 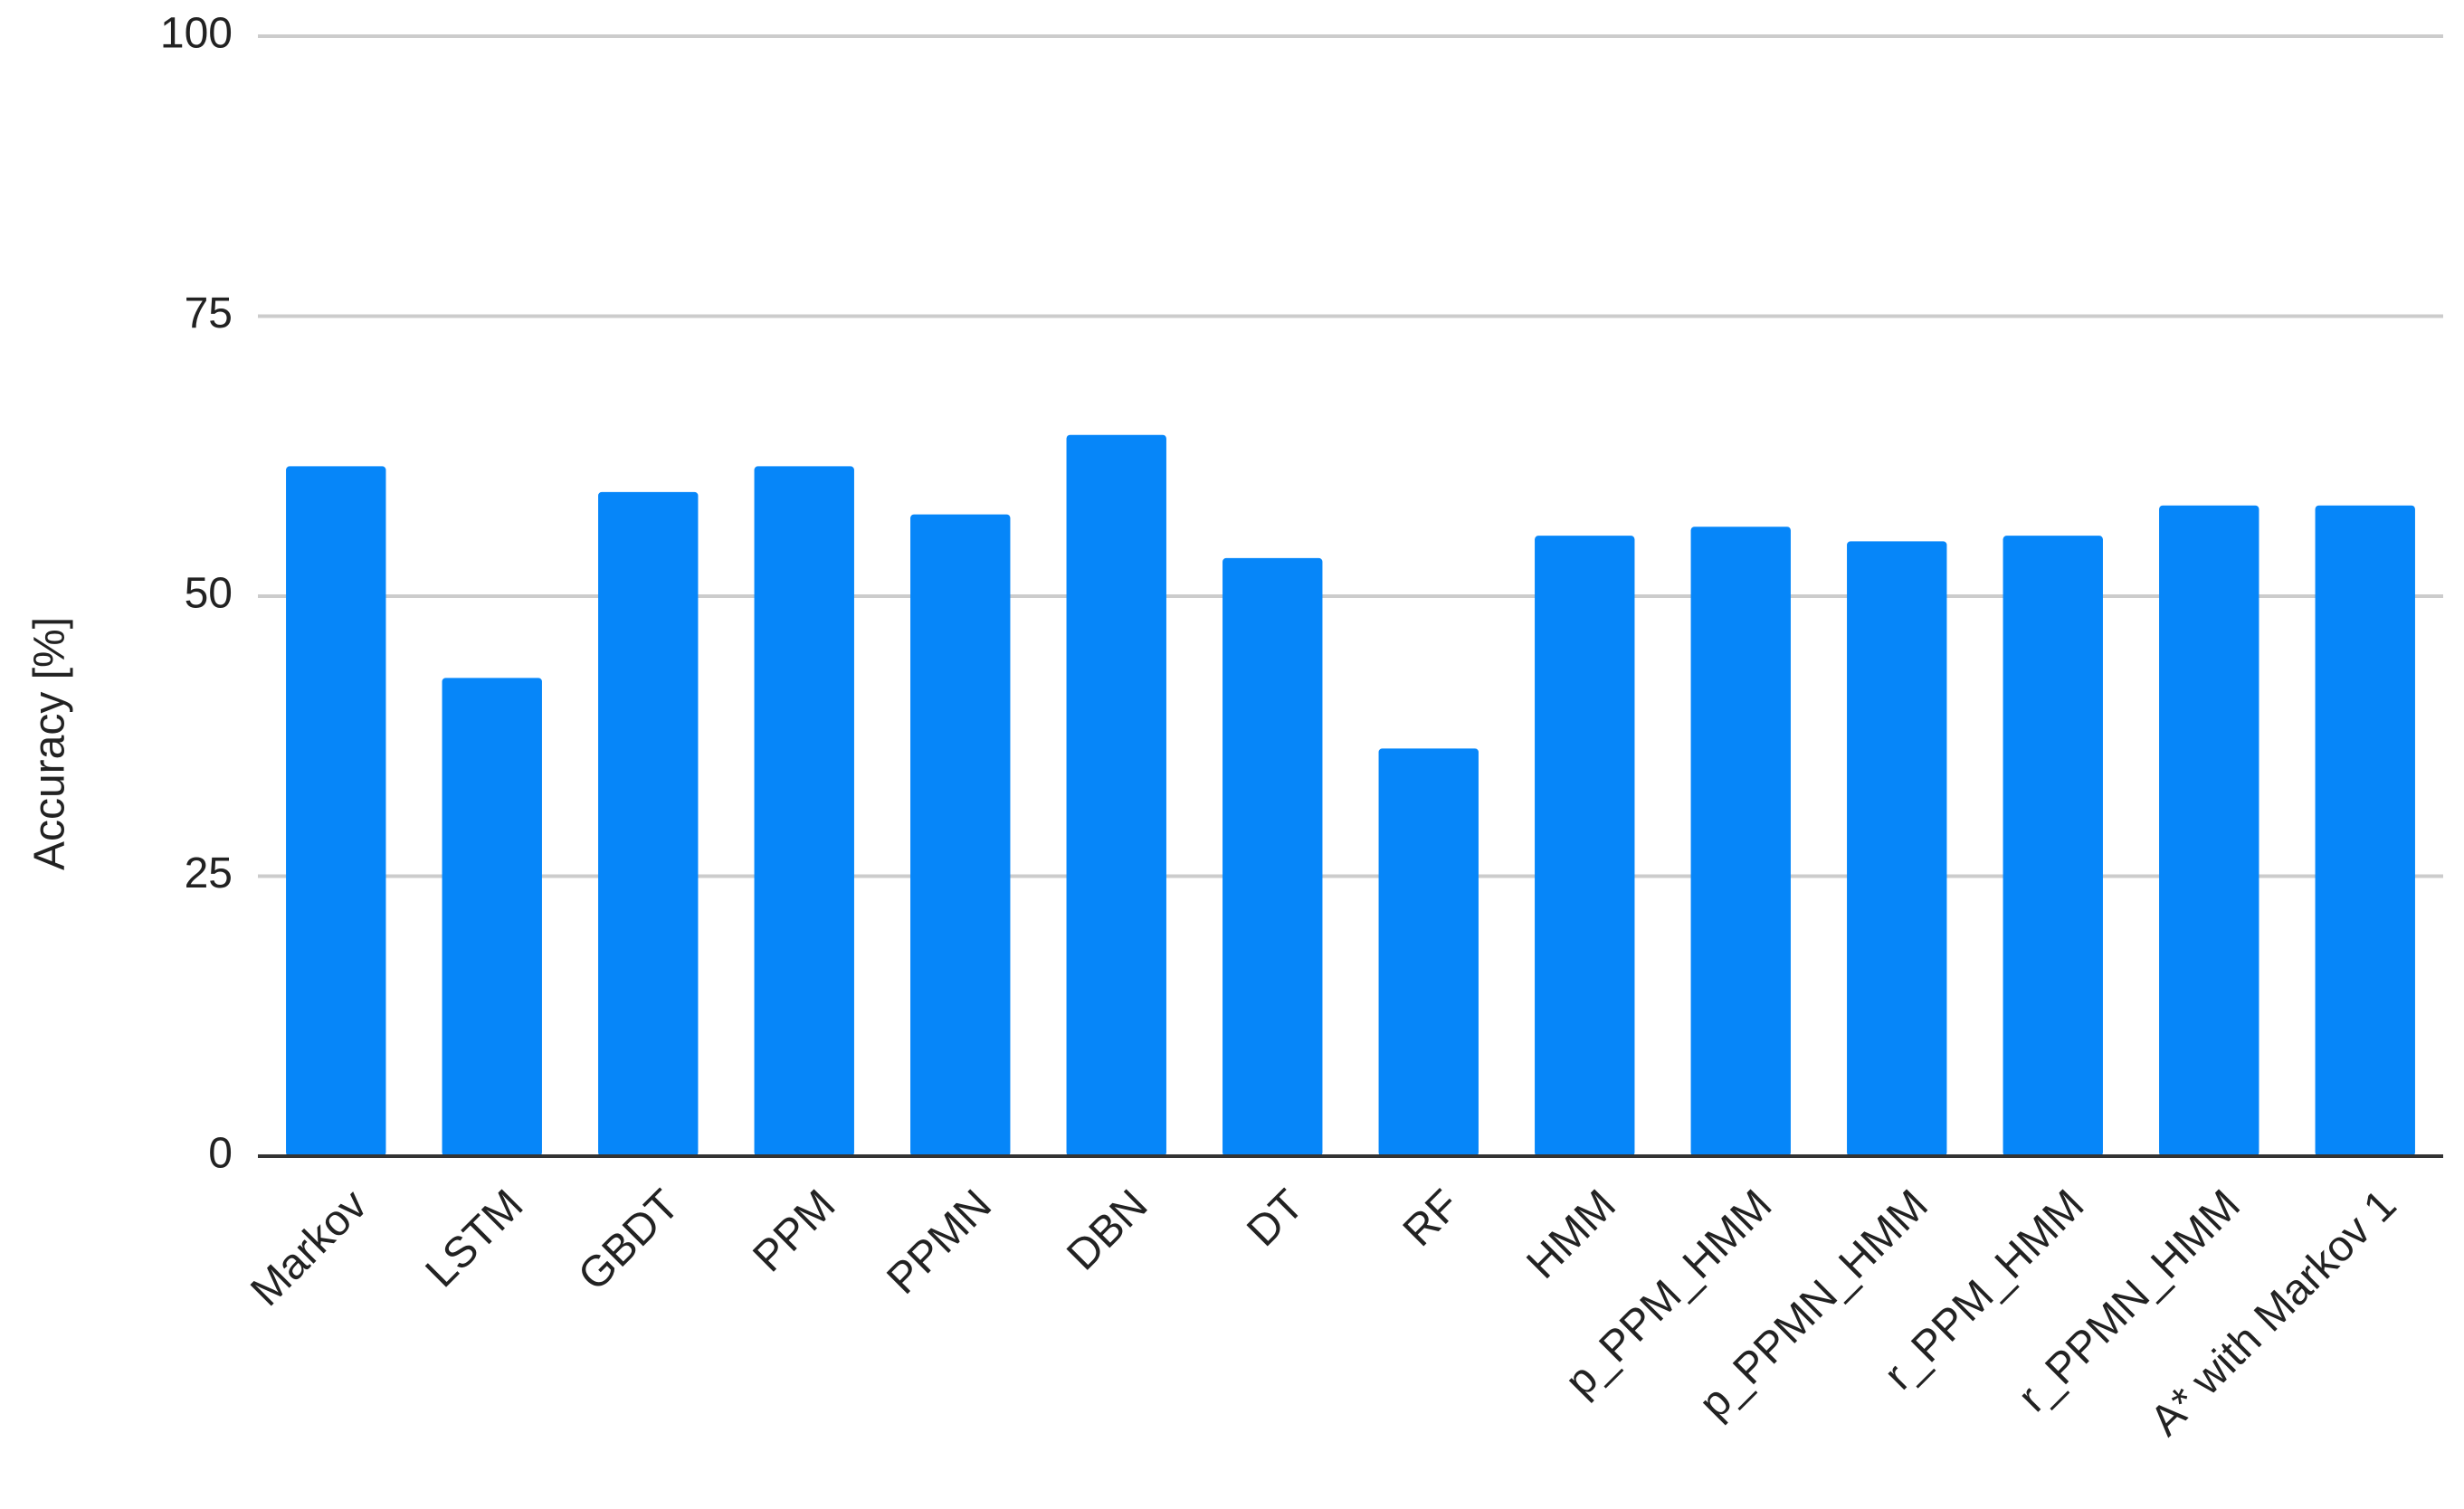 I want to click on x-tick-label: HMM, so click(x=1571, y=1234).